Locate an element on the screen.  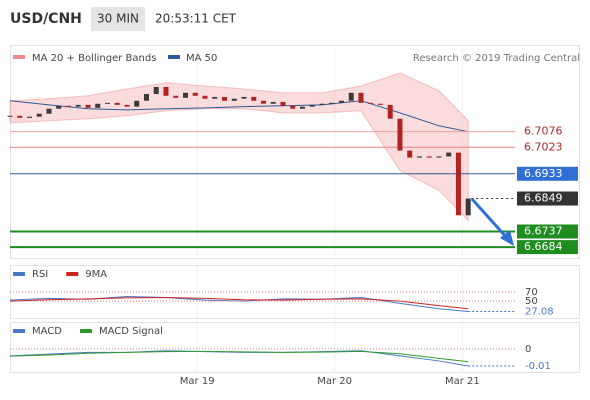
symbol: USD/CNH is located at coordinates (46, 19).